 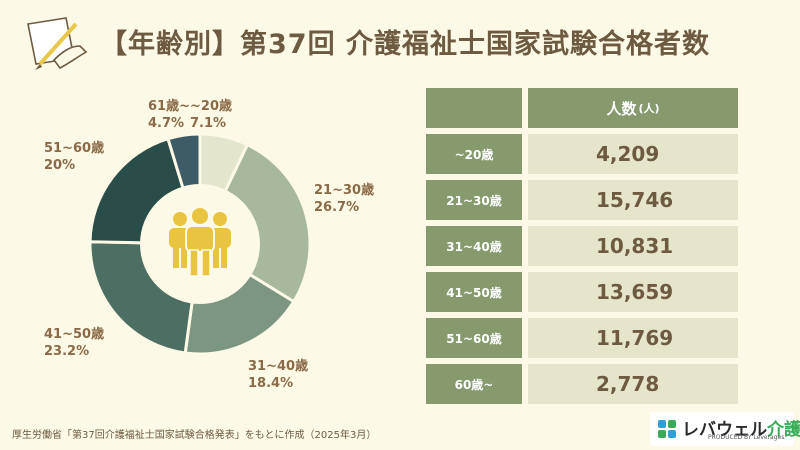 I want to click on table-row-count: 10,831, so click(x=633, y=246).